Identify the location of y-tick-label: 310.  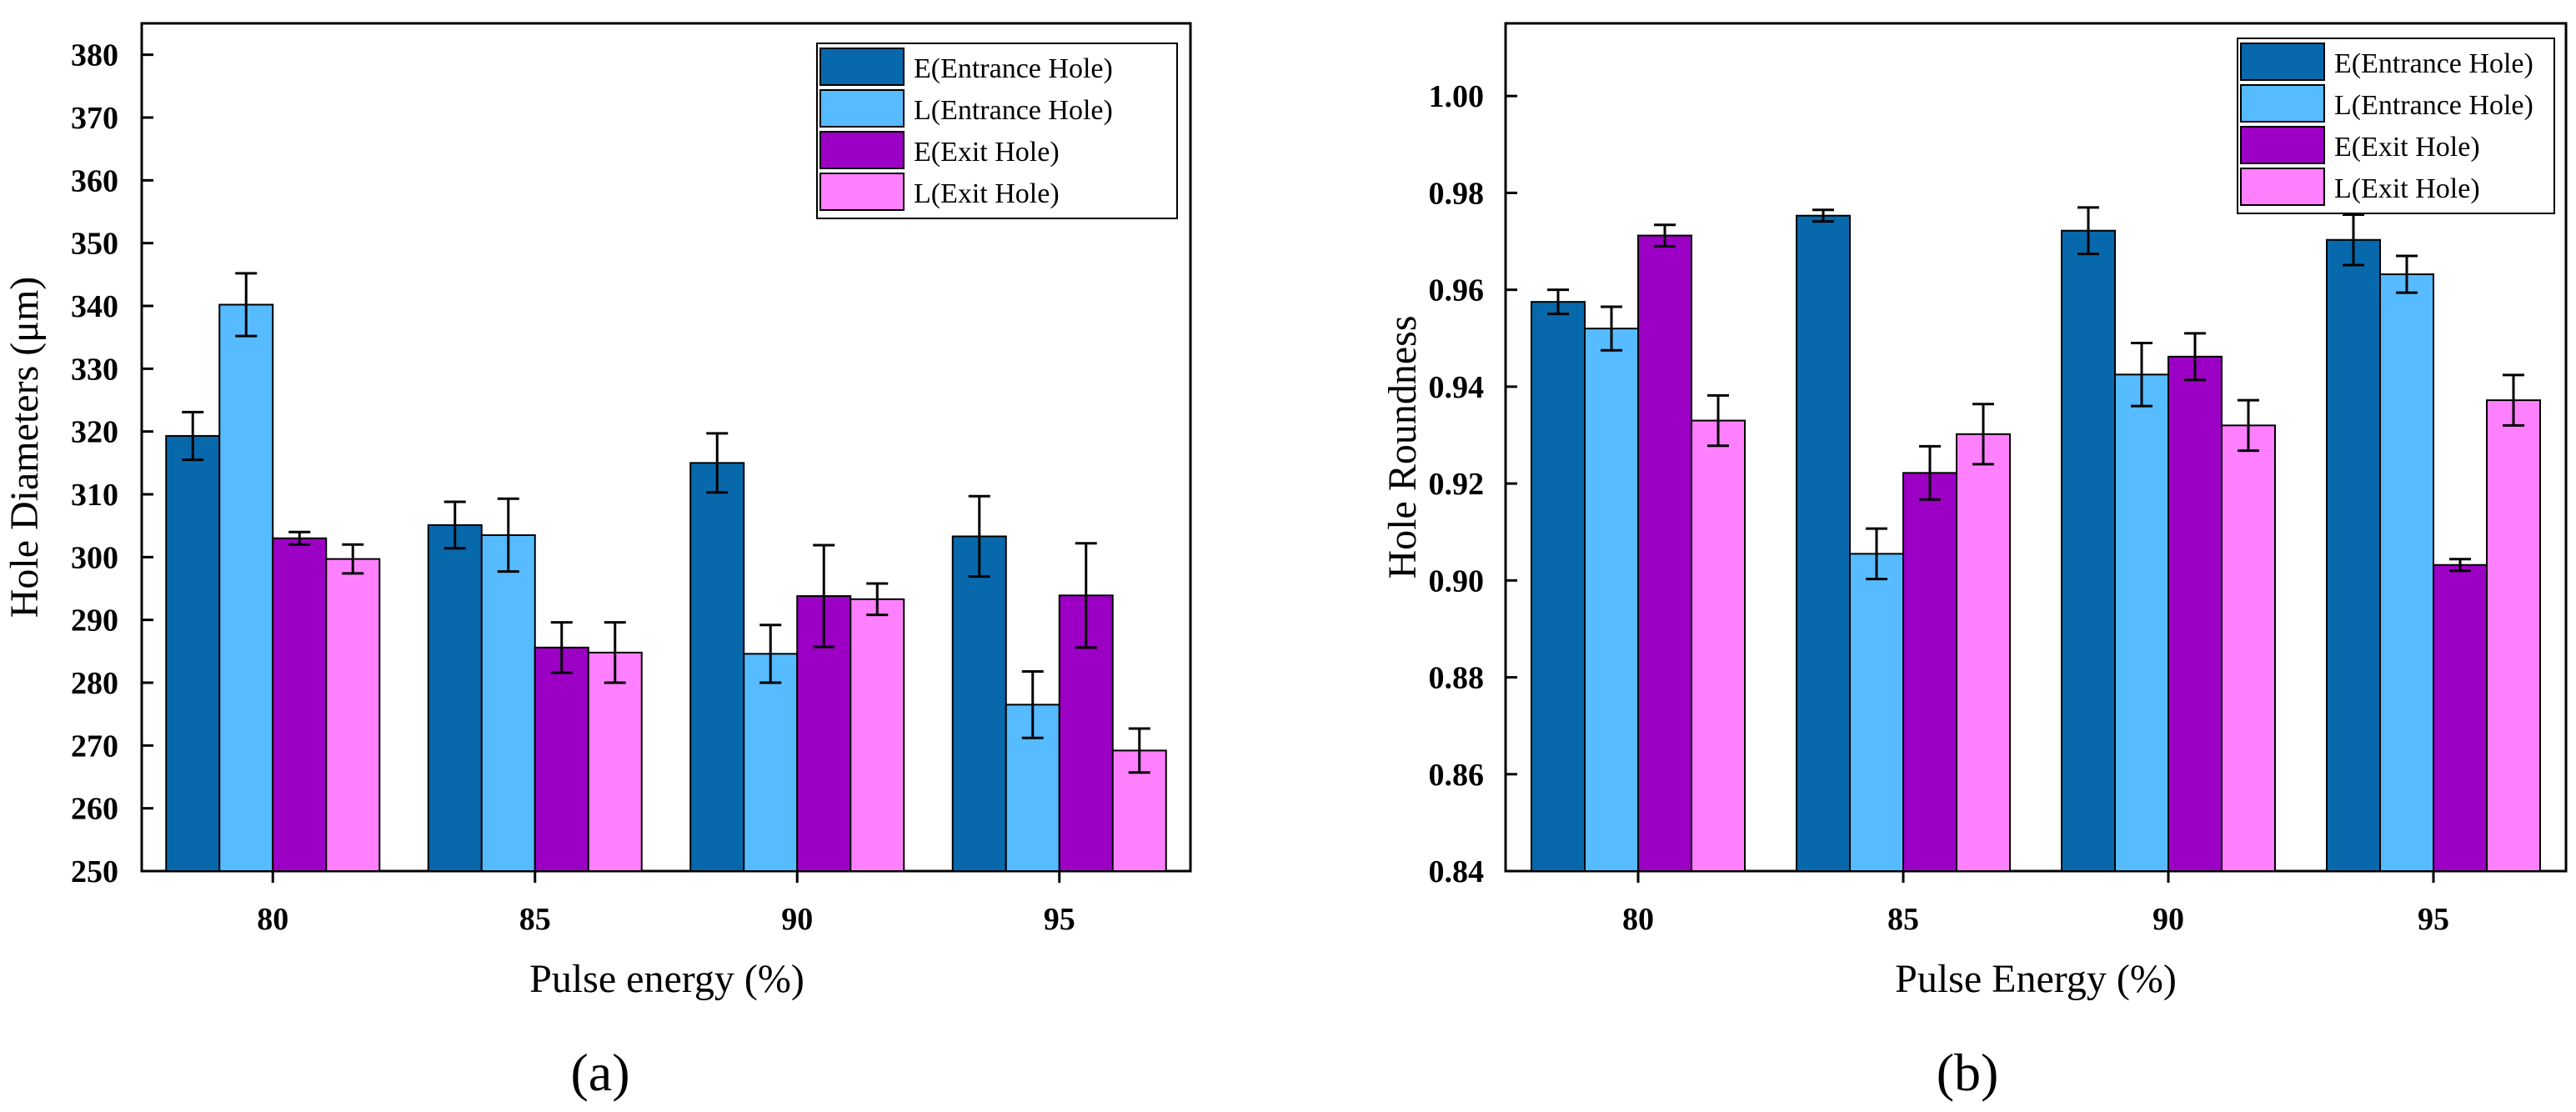
(94, 496).